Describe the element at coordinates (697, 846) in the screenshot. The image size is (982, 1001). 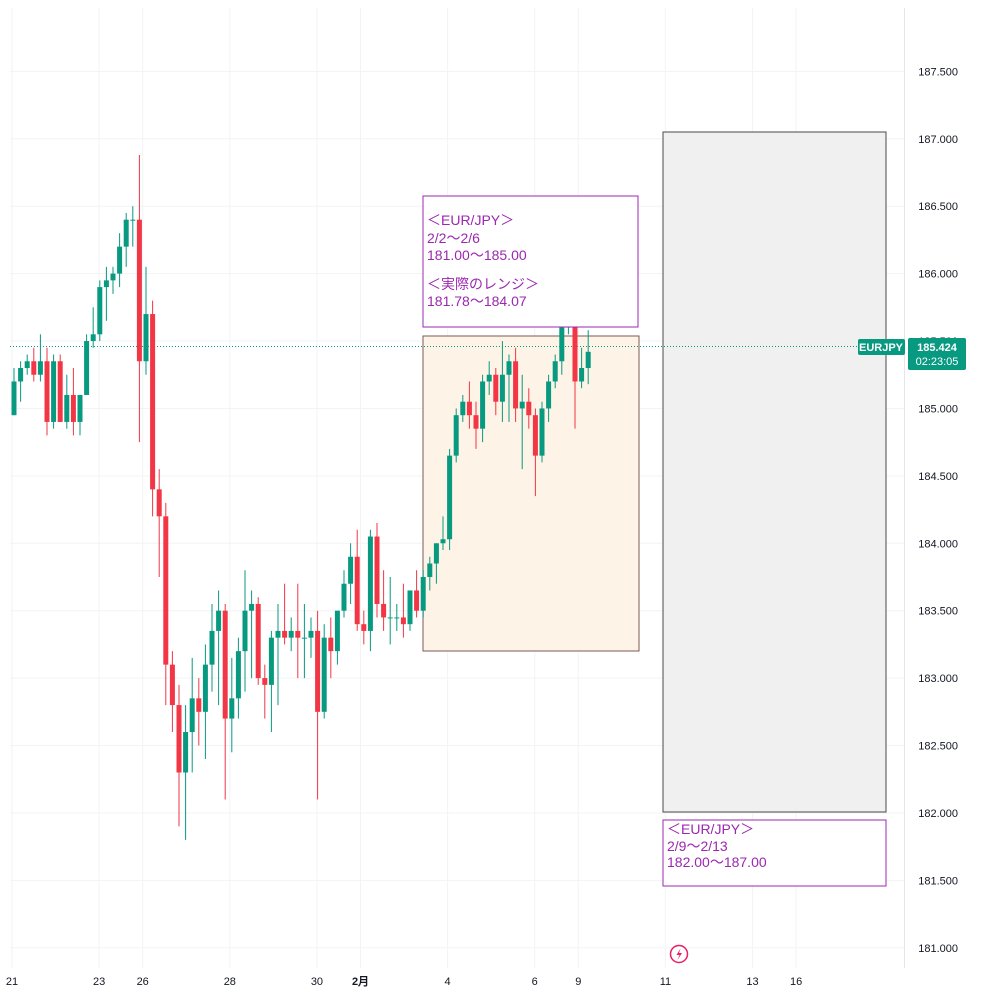
I see `next-week-note-dates: 2/9〜2/13` at that location.